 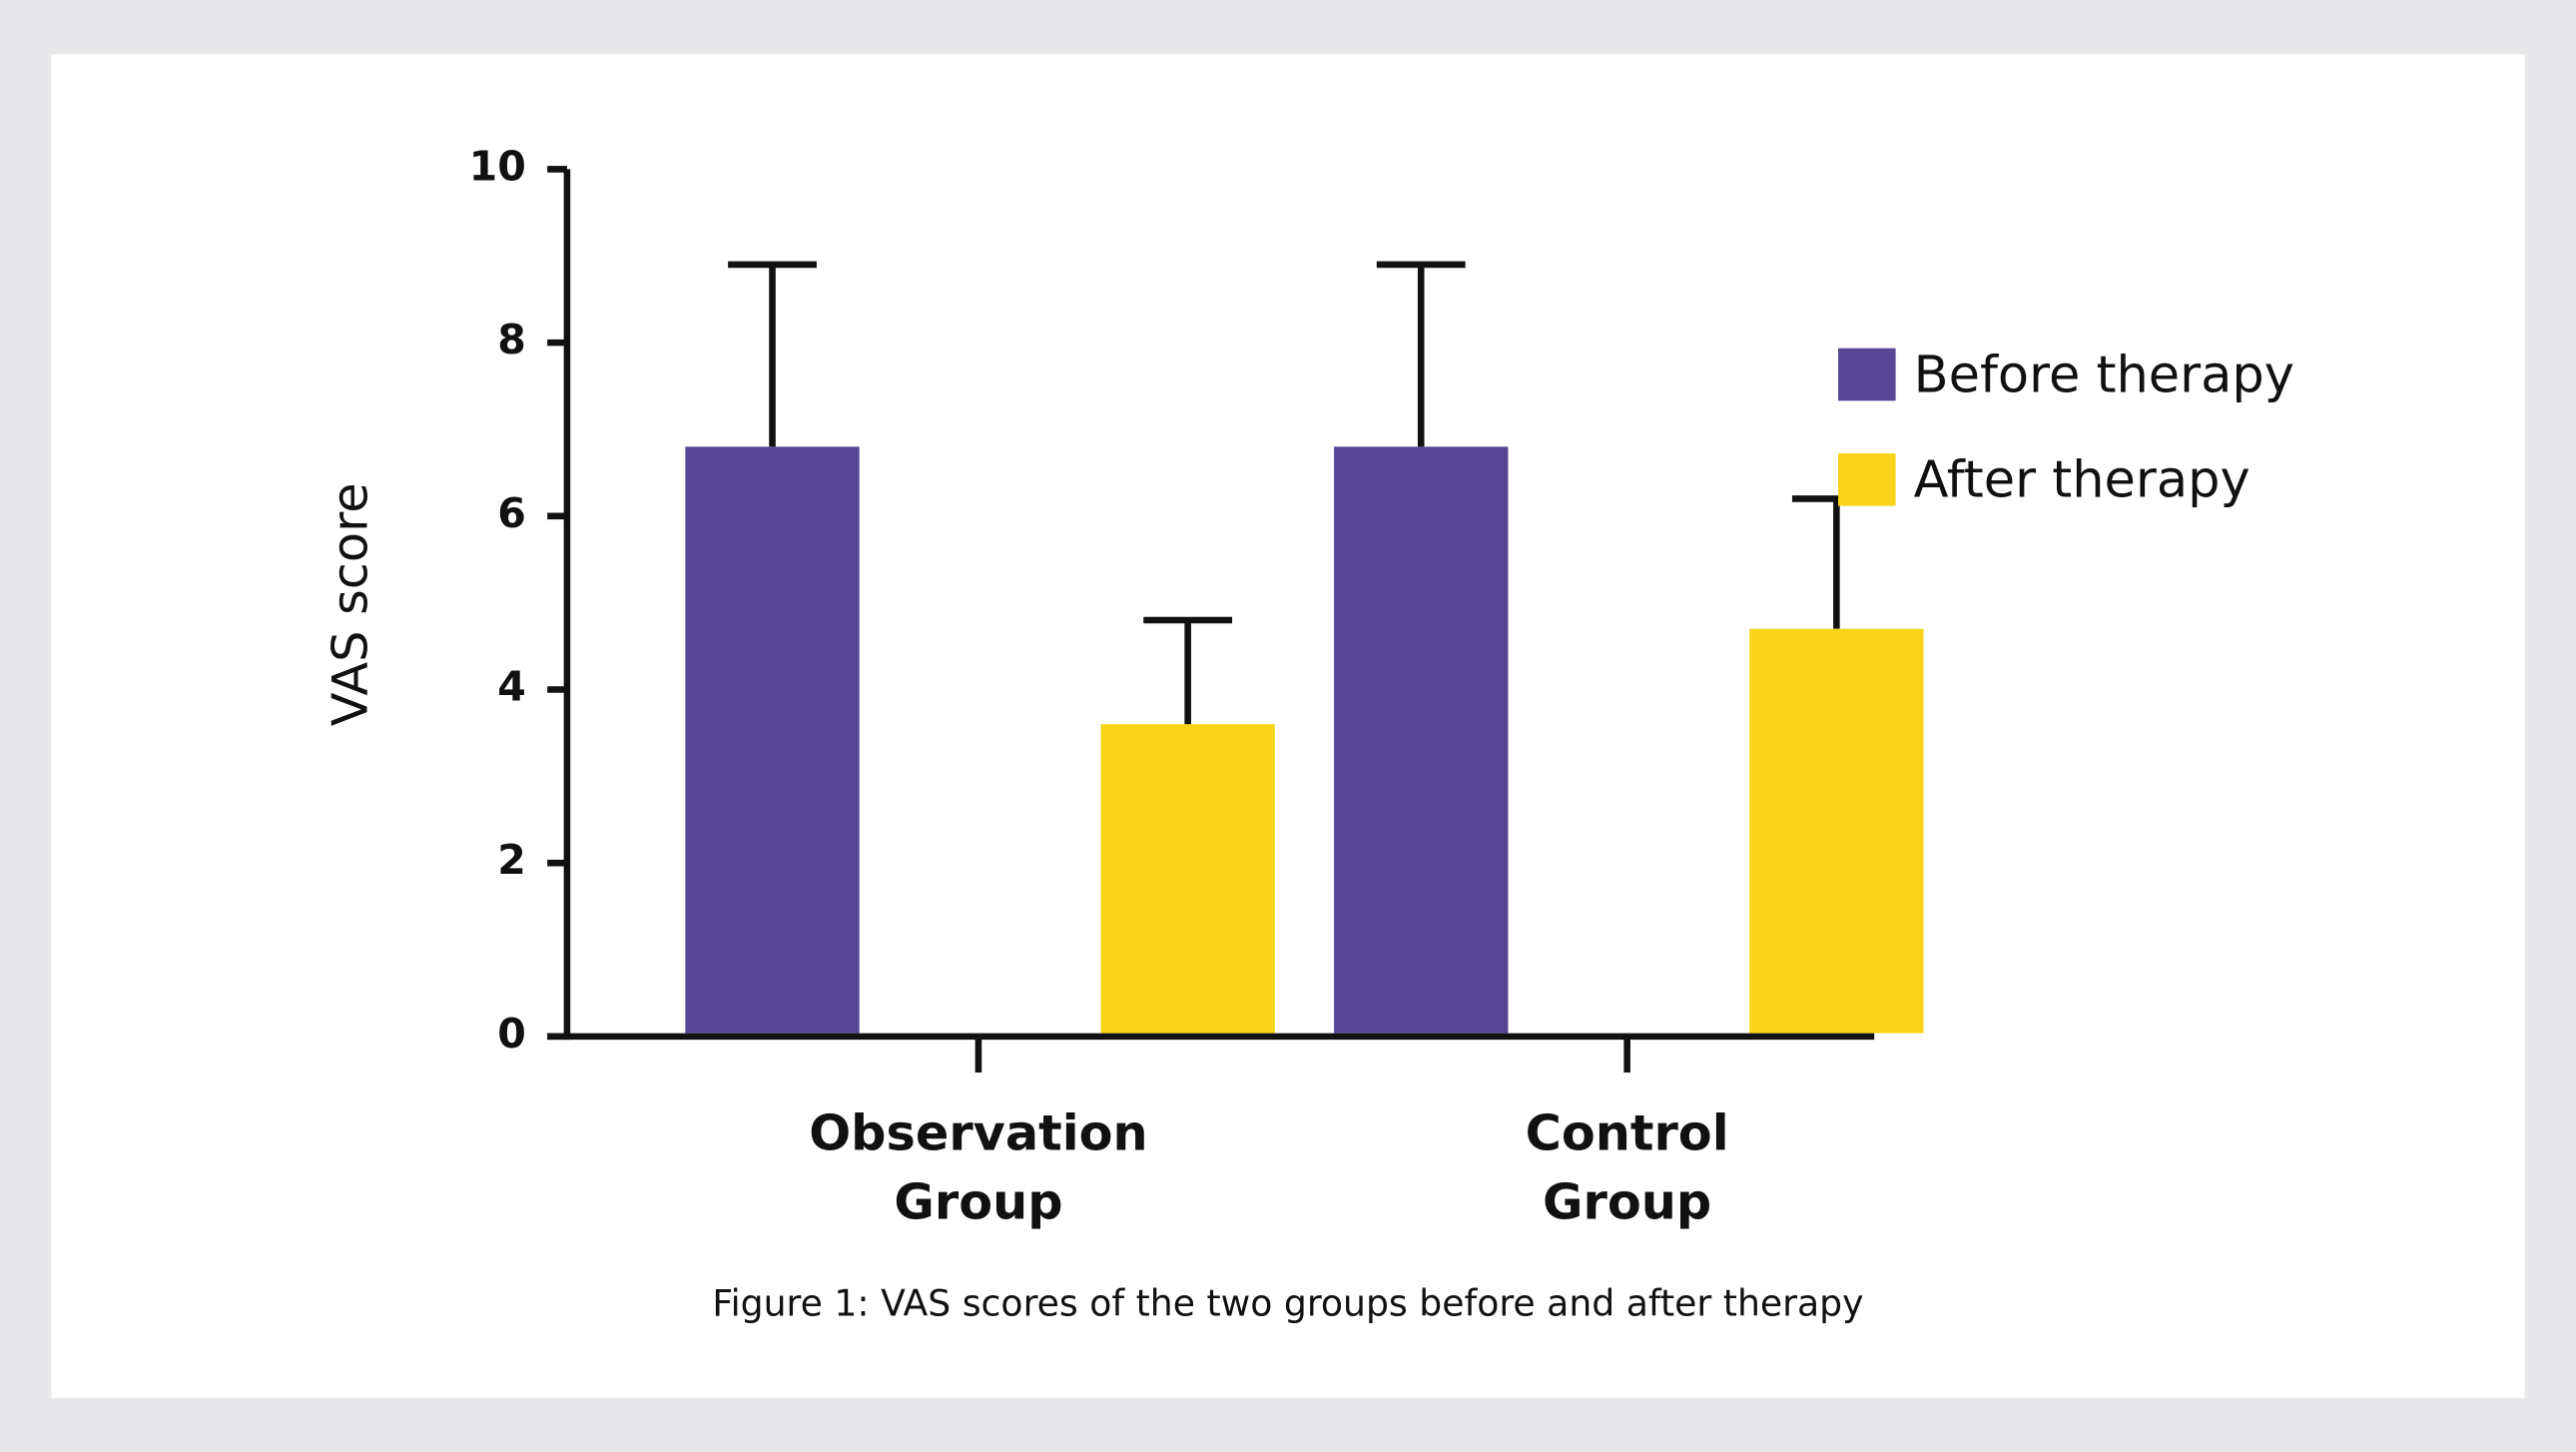 I want to click on x-tick-label-box: Control Group, so click(x=1627, y=1168).